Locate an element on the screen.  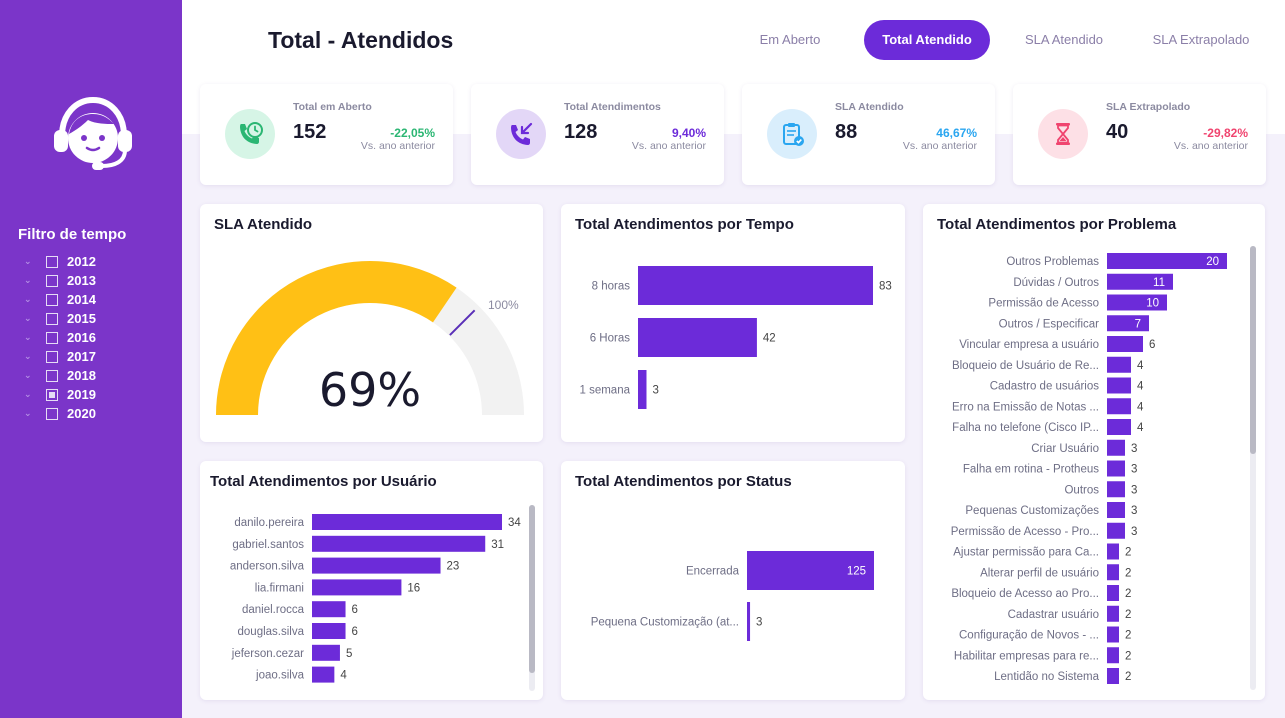
year-item-2013: ⌄ 2013 is located at coordinates (60, 280).